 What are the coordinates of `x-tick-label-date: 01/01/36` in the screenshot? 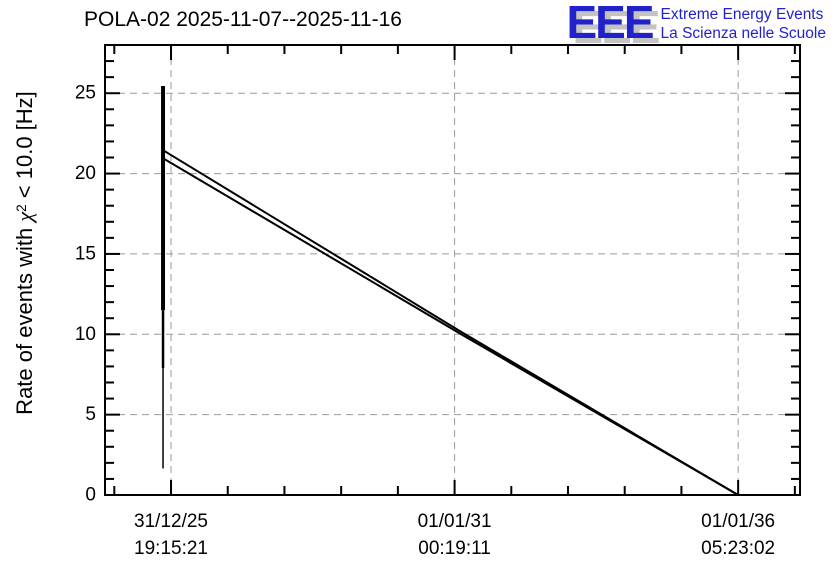 It's located at (738, 521).